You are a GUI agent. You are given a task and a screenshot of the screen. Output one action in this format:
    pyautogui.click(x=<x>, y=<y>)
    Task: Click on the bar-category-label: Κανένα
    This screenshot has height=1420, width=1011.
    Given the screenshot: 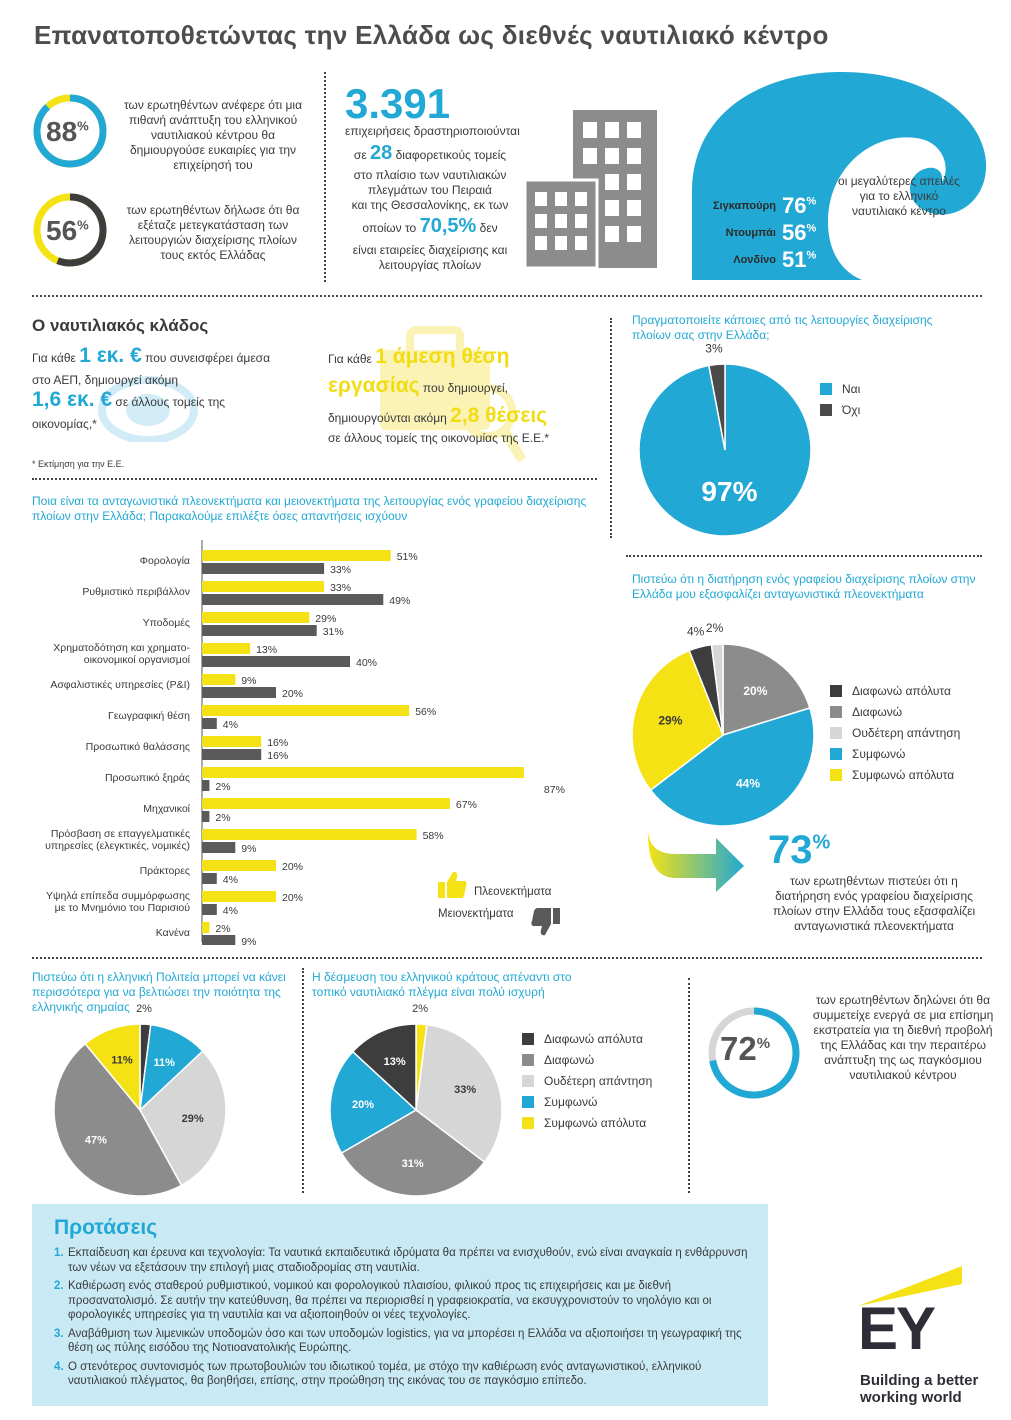 What is the action you would take?
    pyautogui.click(x=173, y=933)
    